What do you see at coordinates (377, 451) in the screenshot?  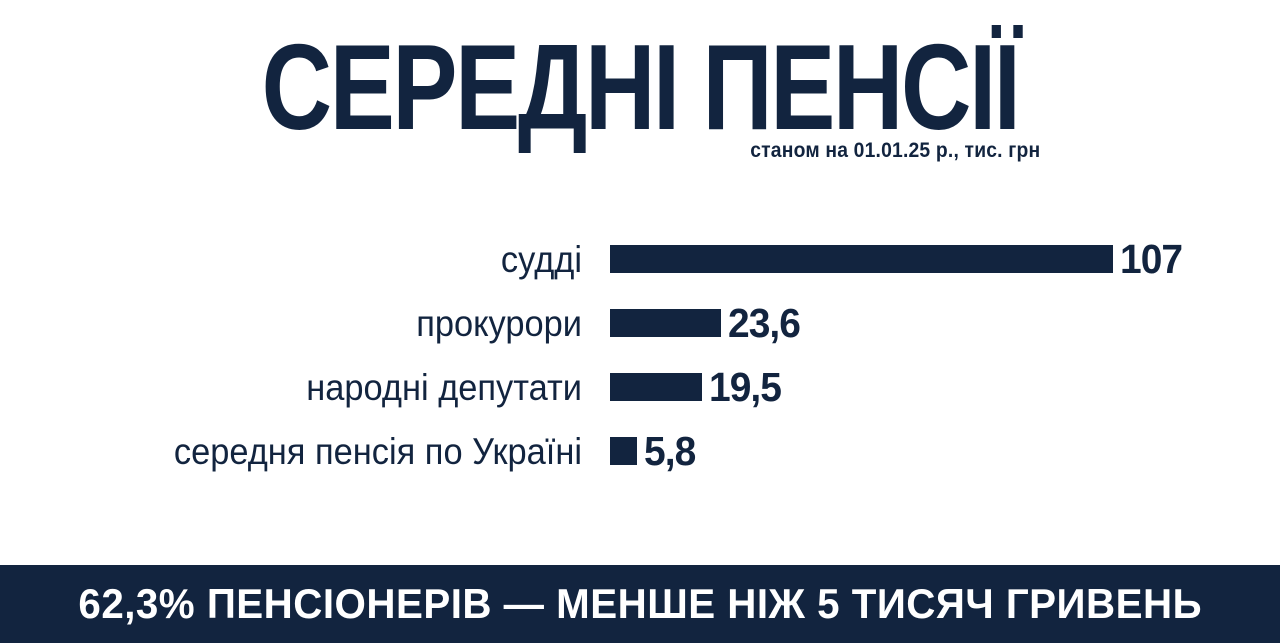 I see `bar-category-label: середня пенсія по Україні` at bounding box center [377, 451].